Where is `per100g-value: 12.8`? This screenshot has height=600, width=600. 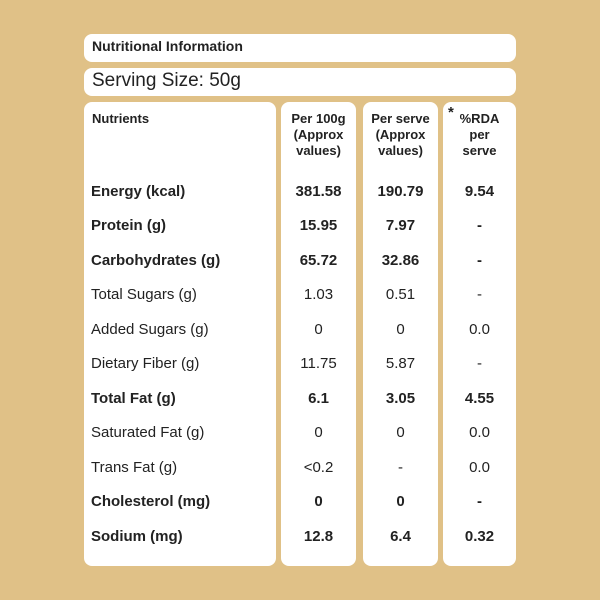
per100g-value: 12.8 is located at coordinates (318, 536).